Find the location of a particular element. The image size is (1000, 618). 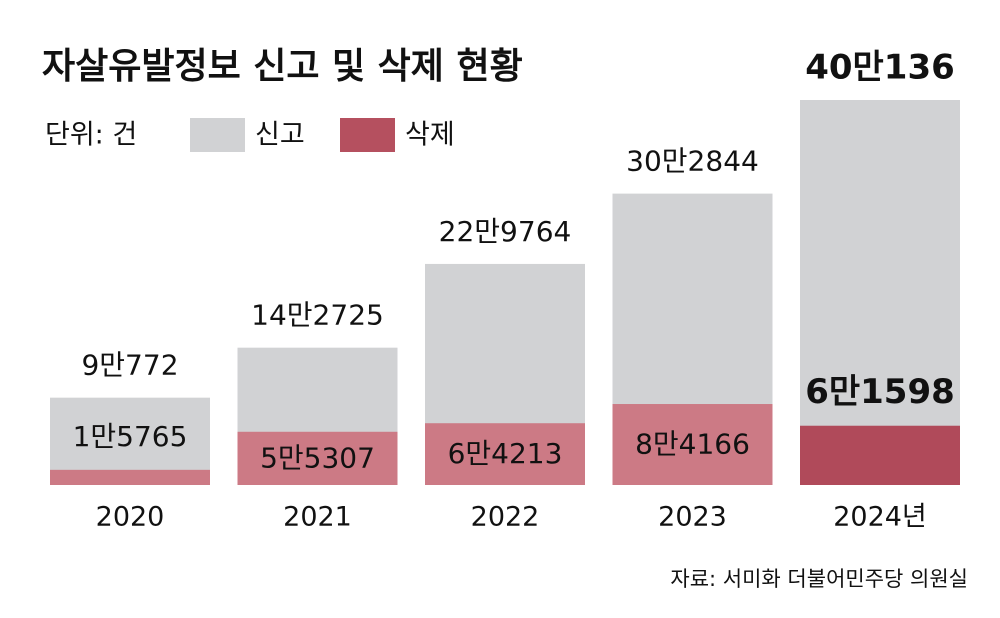

unit-label: 단위: 건 is located at coordinates (91, 135).